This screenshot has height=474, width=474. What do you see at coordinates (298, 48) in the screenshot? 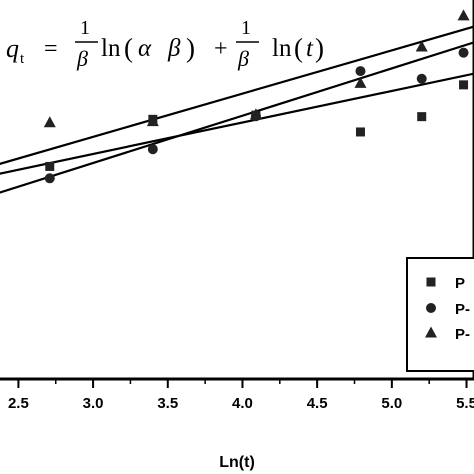
I see `eq-open-paren2: (` at bounding box center [298, 48].